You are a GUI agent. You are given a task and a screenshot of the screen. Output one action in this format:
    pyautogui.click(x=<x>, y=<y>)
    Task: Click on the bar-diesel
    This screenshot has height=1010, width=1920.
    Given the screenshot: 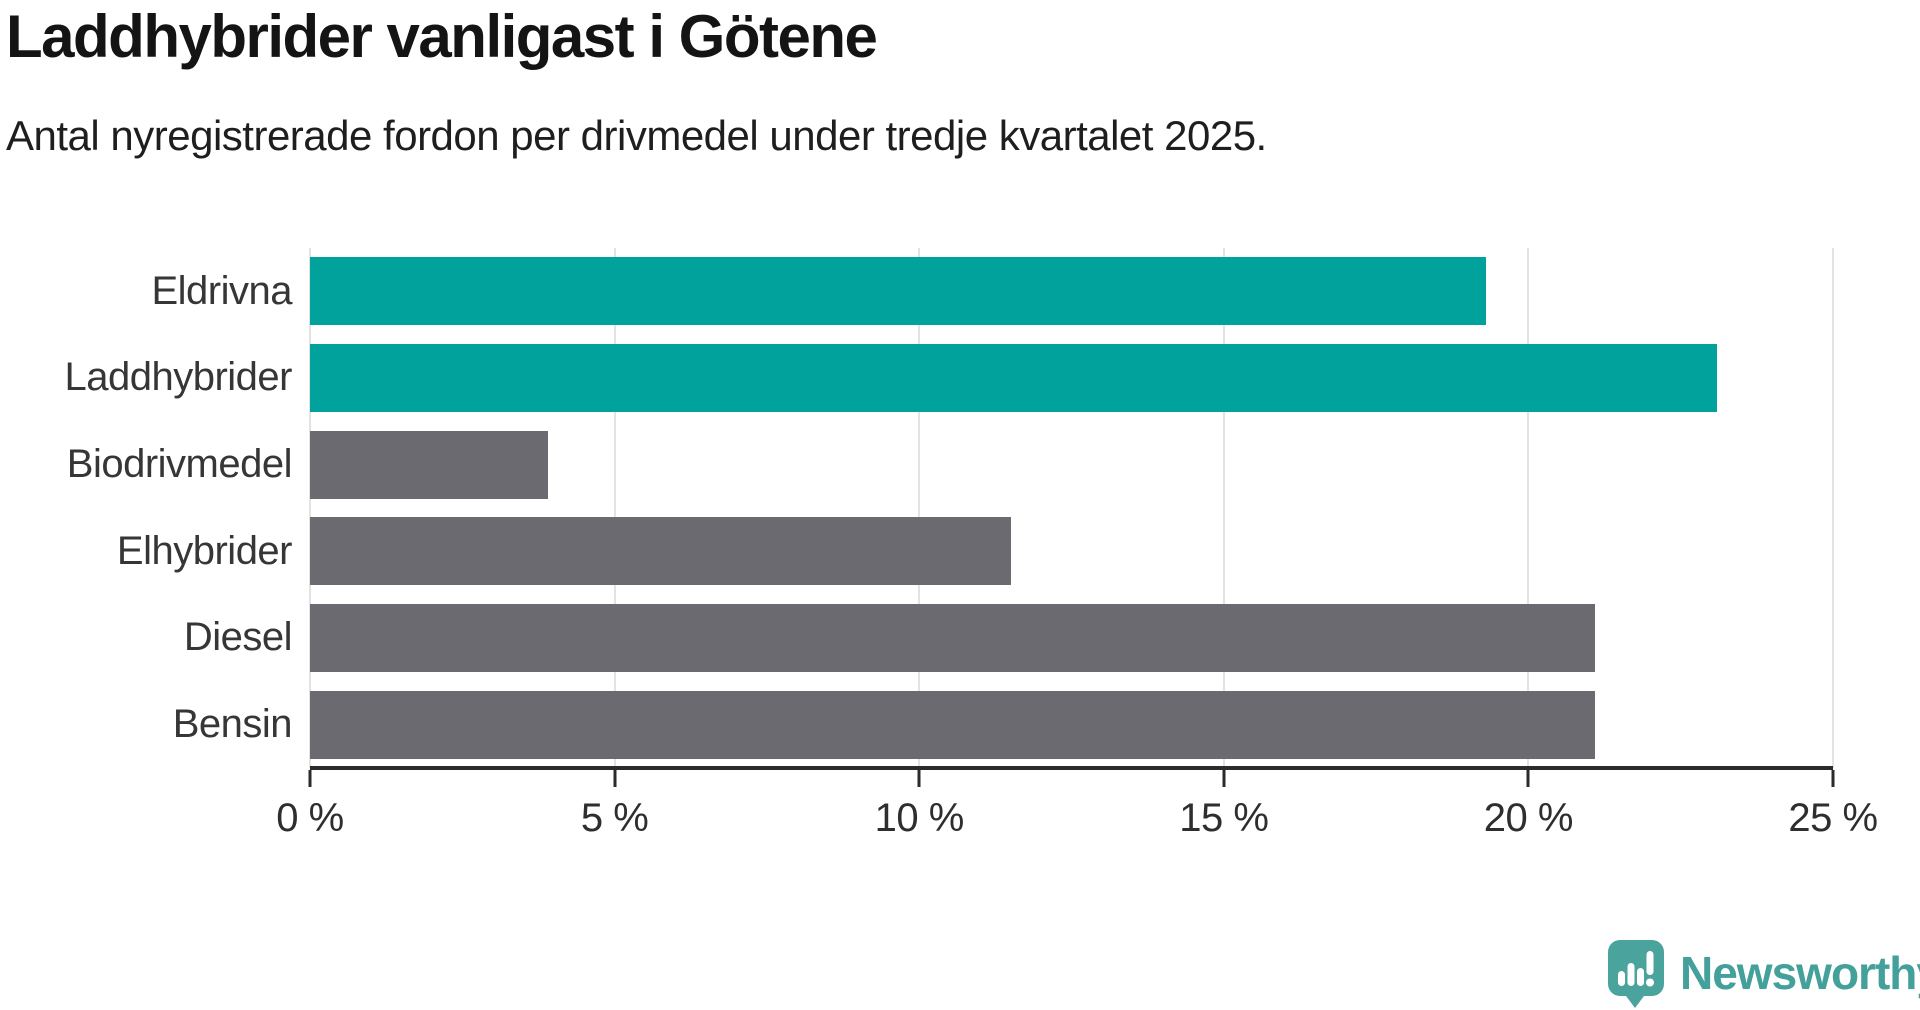 What is the action you would take?
    pyautogui.click(x=953, y=638)
    